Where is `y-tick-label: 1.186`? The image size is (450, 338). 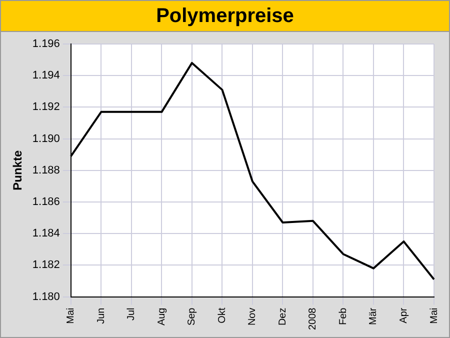
y-tick-label: 1.186 is located at coordinates (46, 202).